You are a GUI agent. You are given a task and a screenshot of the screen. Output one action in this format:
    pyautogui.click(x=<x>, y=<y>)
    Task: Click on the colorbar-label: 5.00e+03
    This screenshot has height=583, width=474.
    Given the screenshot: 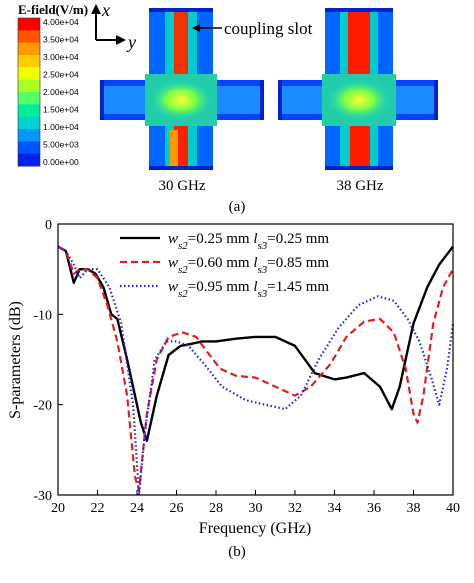 What is the action you would take?
    pyautogui.click(x=61, y=145)
    